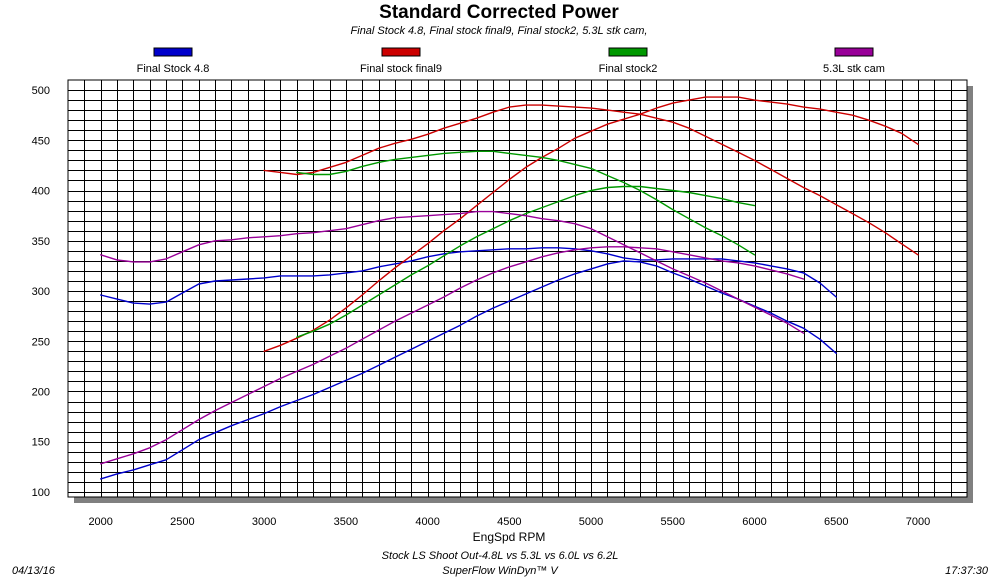 This screenshot has height=577, width=1000. Describe the element at coordinates (41, 392) in the screenshot. I see `y-tick-label: 200` at that location.